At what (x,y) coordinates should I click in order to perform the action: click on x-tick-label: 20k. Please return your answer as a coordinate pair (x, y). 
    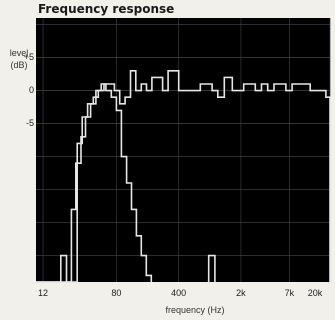
    Looking at the image, I should click on (315, 293).